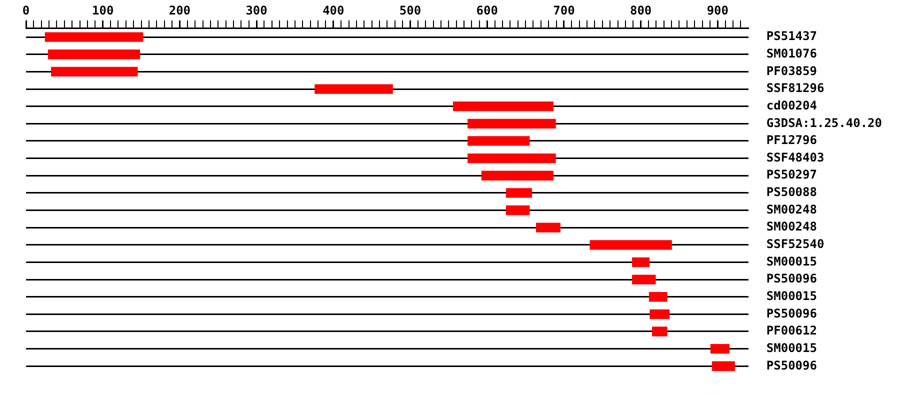  I want to click on y-tick-label: SSF48403, so click(795, 157).